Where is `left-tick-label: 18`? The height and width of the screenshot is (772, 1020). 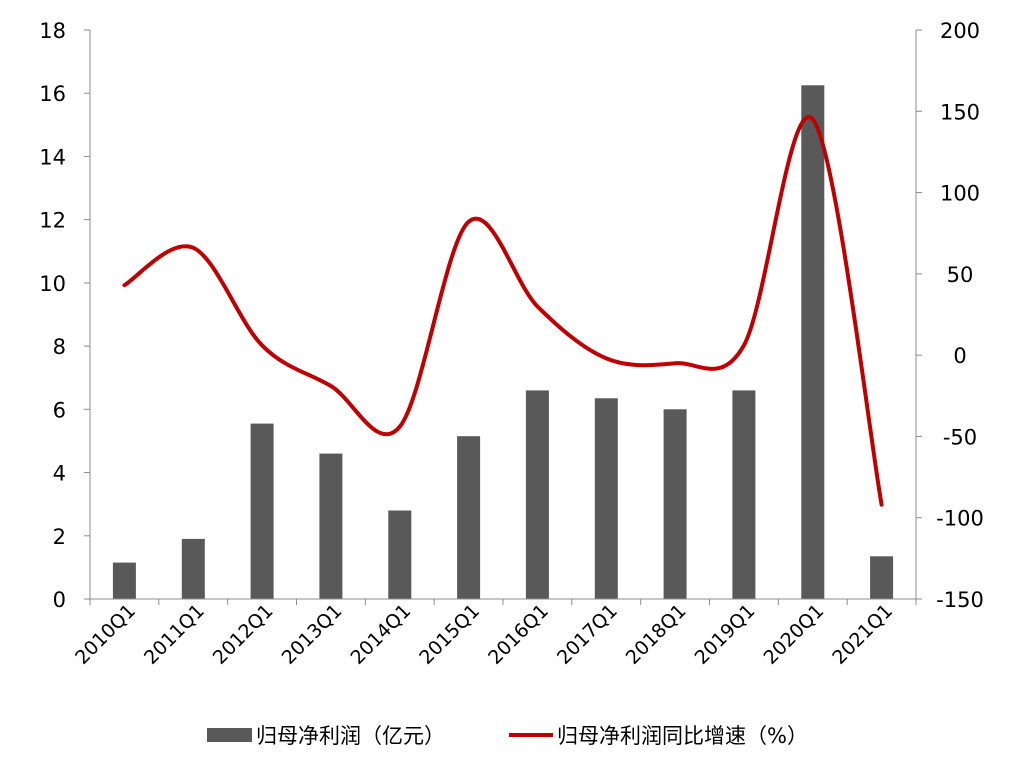 left-tick-label: 18 is located at coordinates (52, 31).